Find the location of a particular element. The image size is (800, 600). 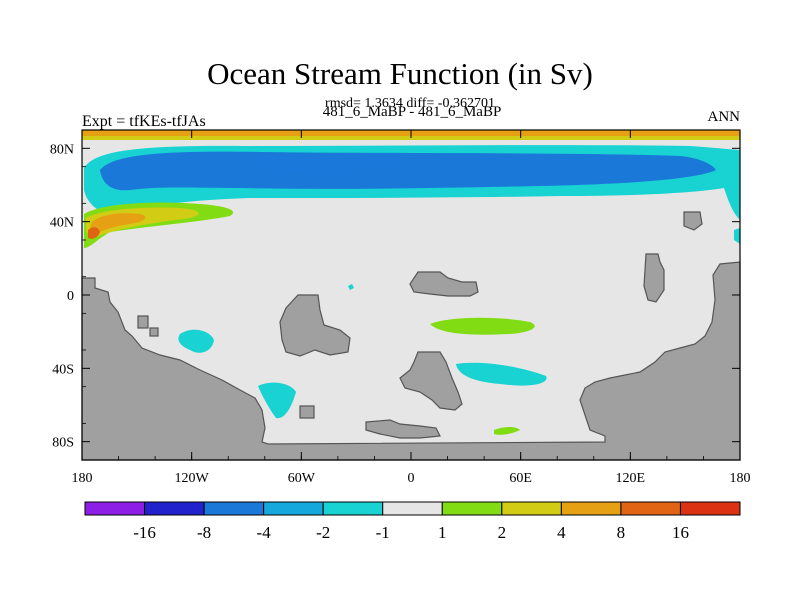

y-tick-label: 40S is located at coordinates (63, 369).